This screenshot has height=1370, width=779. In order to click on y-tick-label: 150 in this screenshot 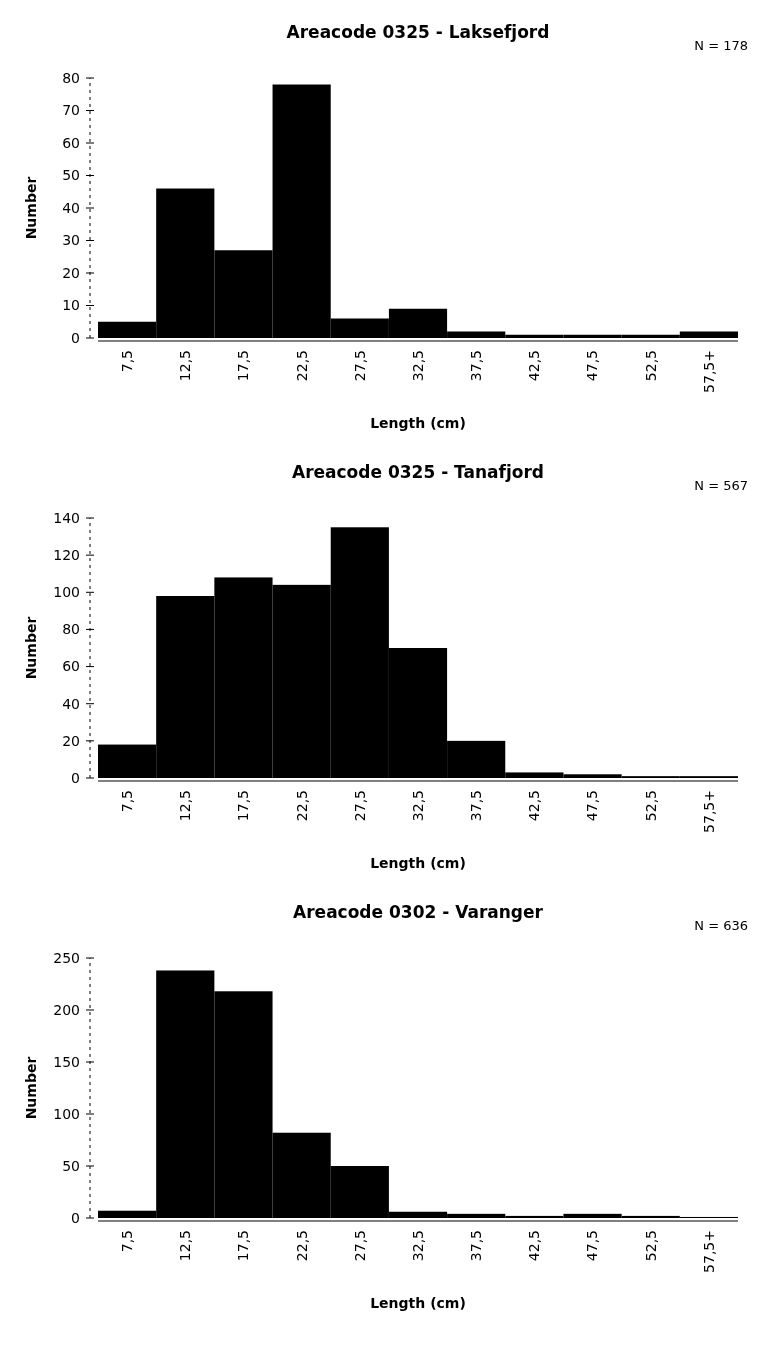, I will do `click(66, 1061)`.